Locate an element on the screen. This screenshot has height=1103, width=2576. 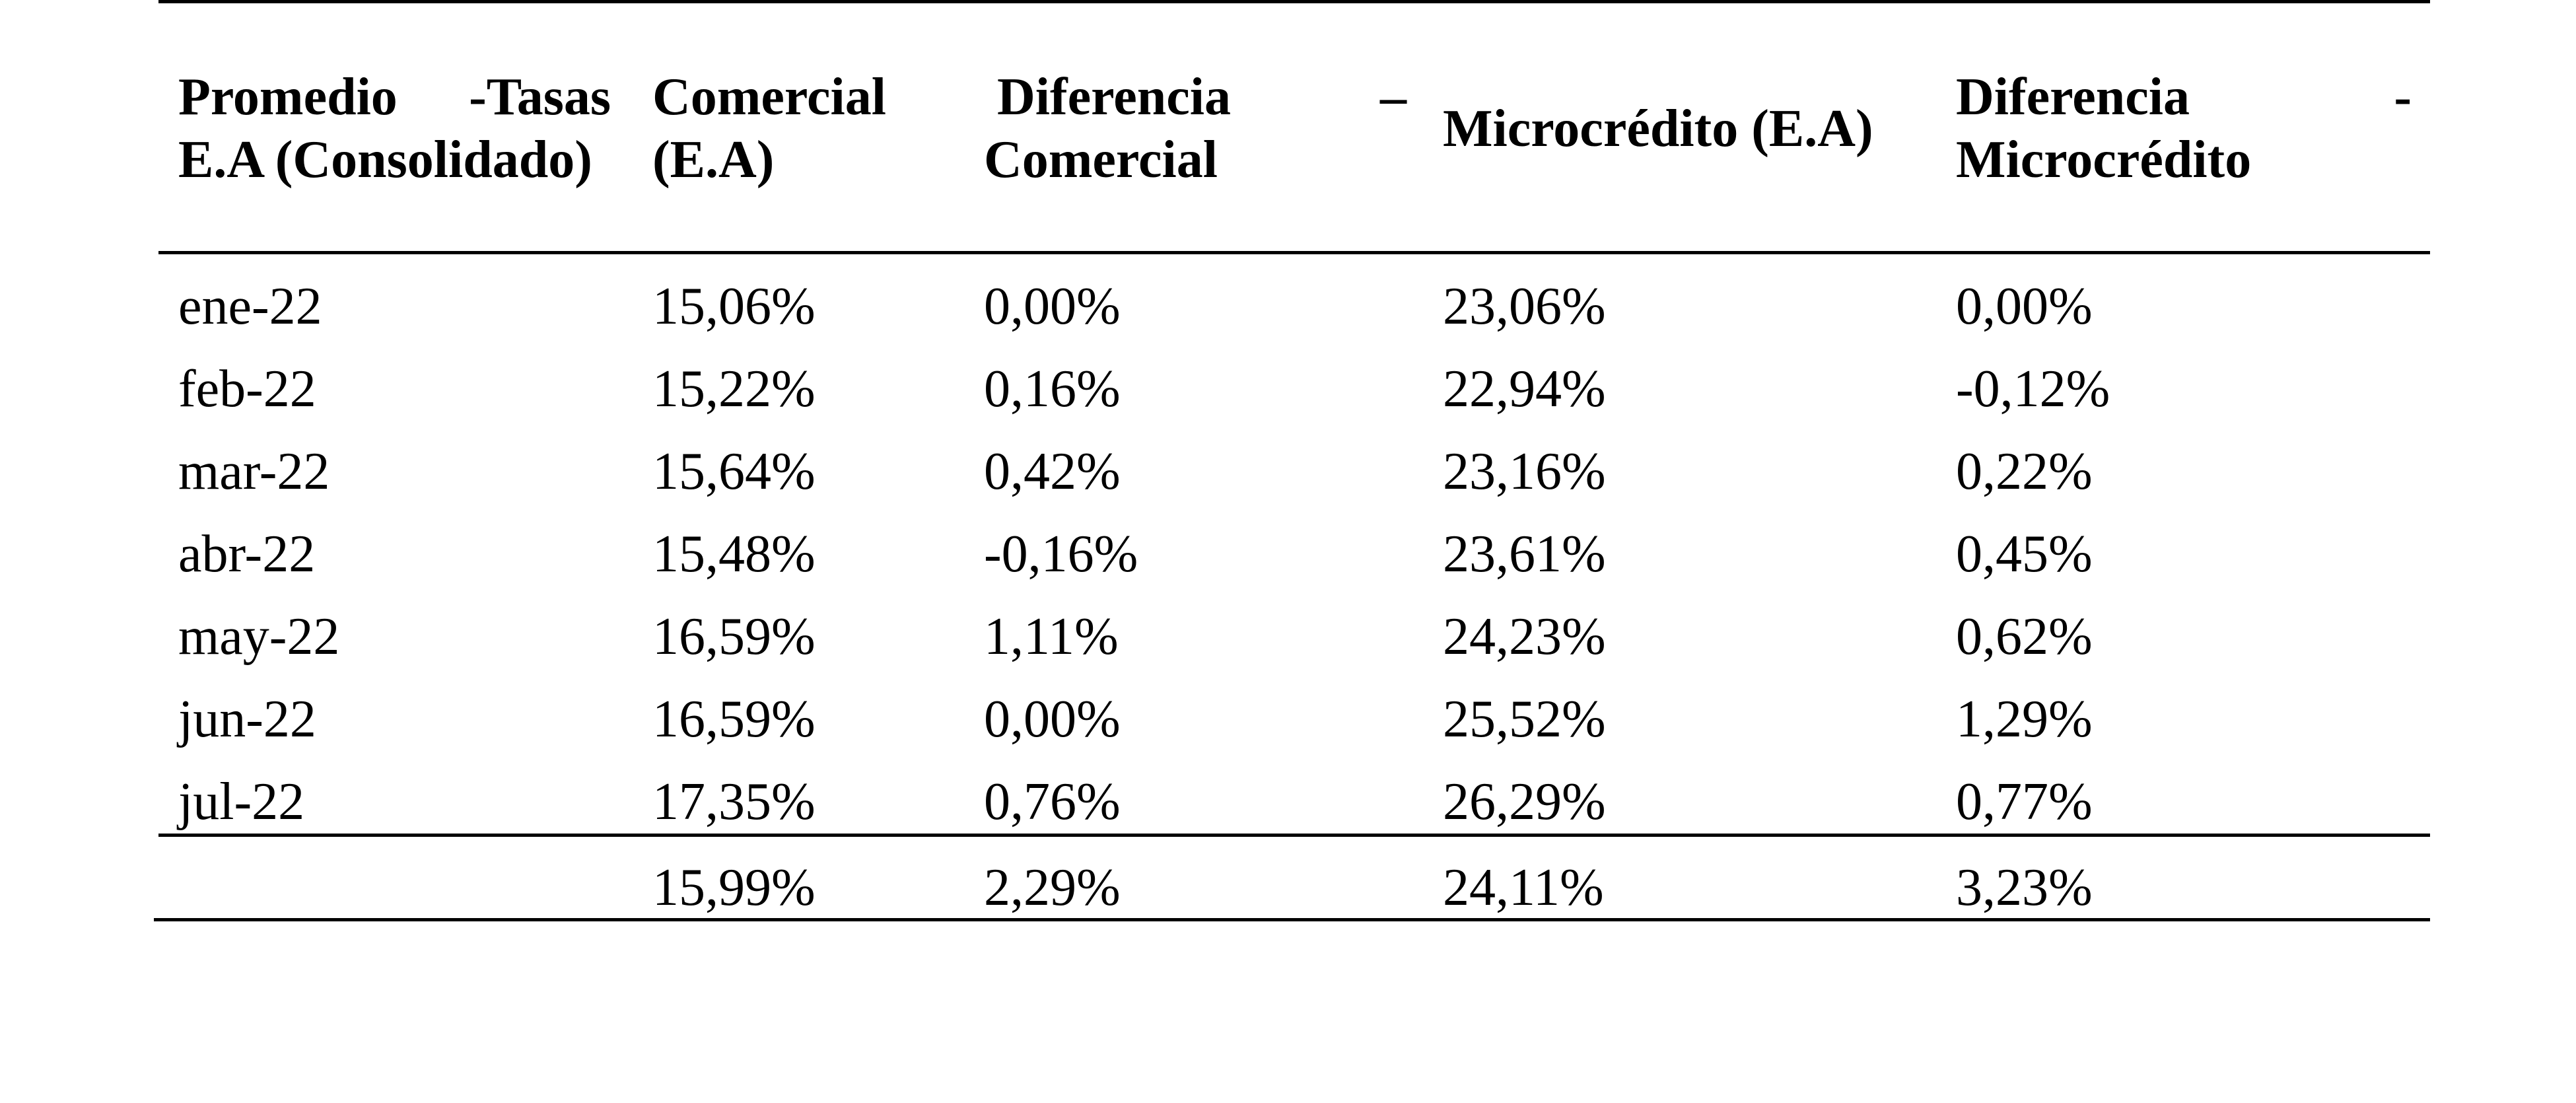
header-diferencia-microcredito-line2: Microcrédito is located at coordinates (2104, 160).